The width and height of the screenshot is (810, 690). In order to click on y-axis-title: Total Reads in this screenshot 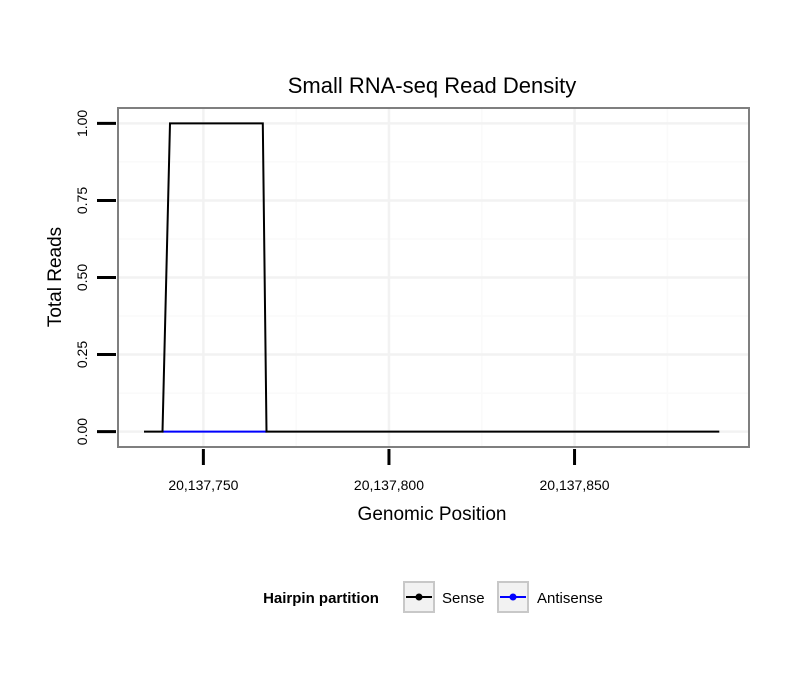, I will do `click(55, 277)`.